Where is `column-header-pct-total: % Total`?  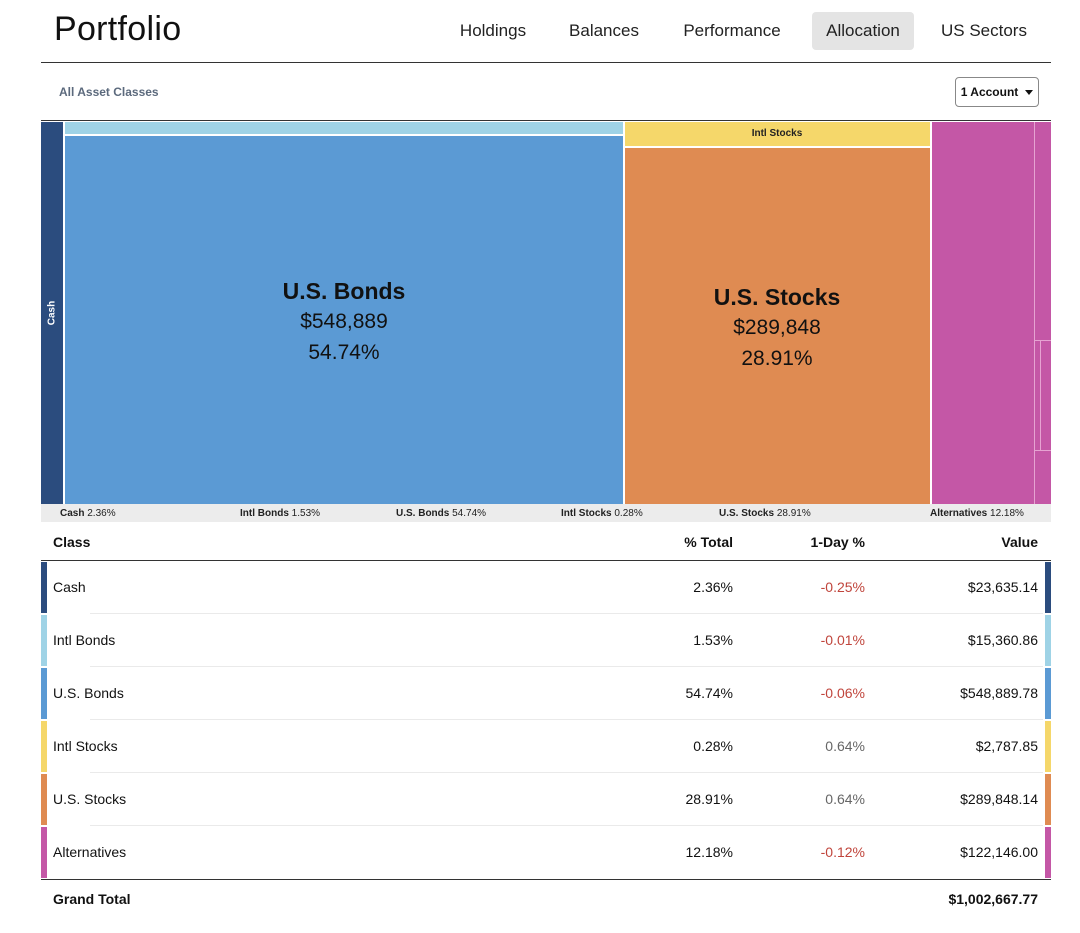
column-header-pct-total: % Total is located at coordinates (708, 542).